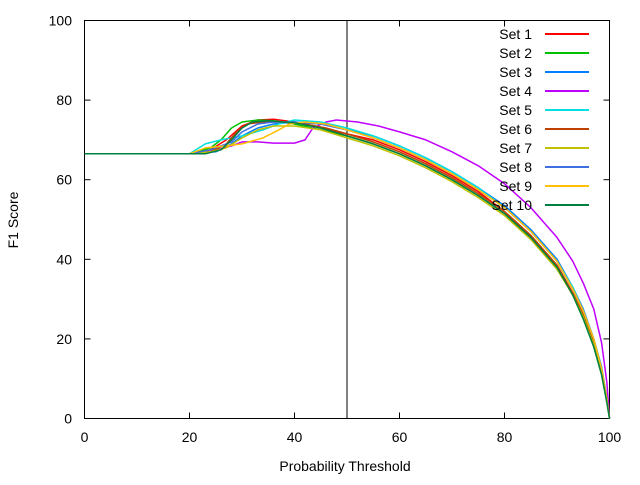 The width and height of the screenshot is (640, 485). What do you see at coordinates (515, 186) in the screenshot?
I see `legend-label: Set 9` at bounding box center [515, 186].